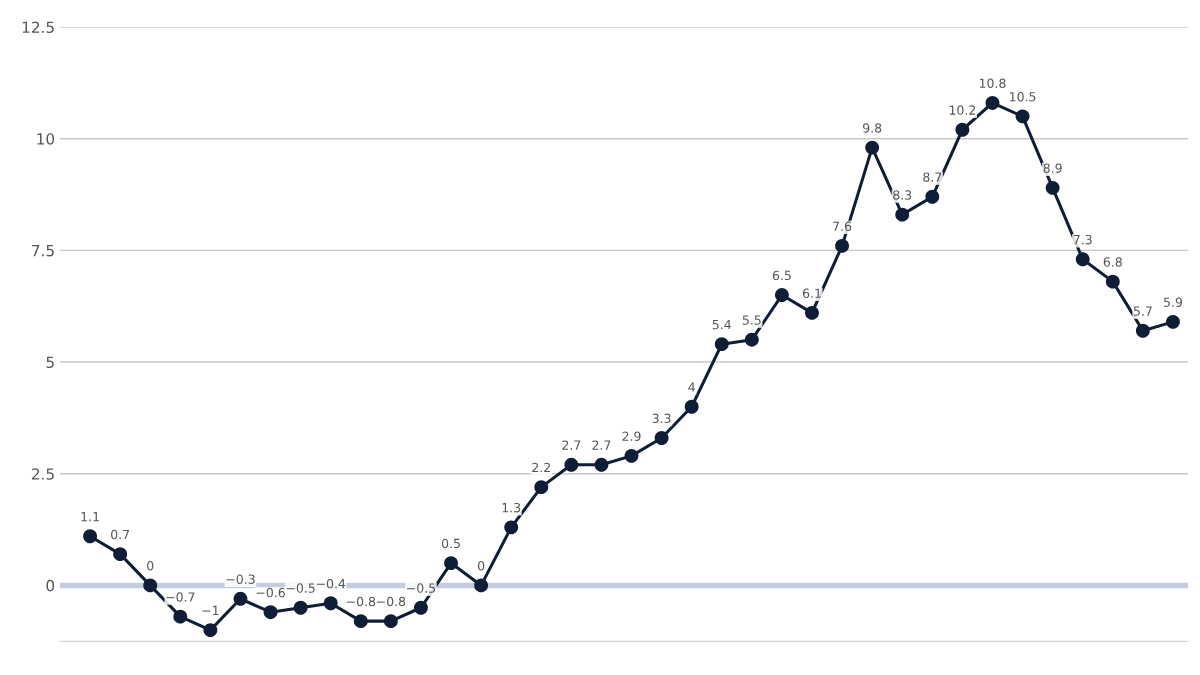 Image resolution: width=1200 pixels, height=675 pixels. I want to click on data-label: 8.7, so click(932, 177).